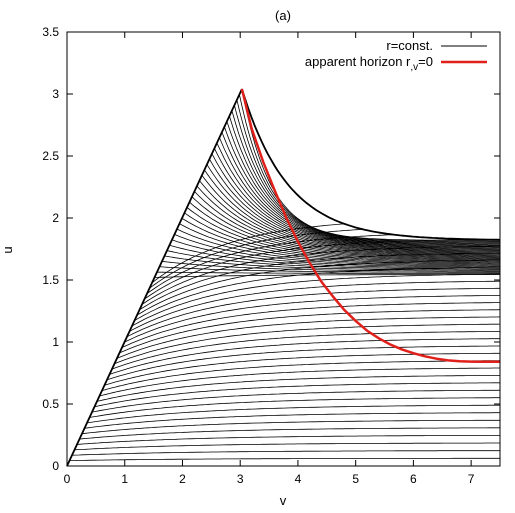 This screenshot has height=513, width=515. Describe the element at coordinates (55, 94) in the screenshot. I see `y-tick-label: 3` at that location.